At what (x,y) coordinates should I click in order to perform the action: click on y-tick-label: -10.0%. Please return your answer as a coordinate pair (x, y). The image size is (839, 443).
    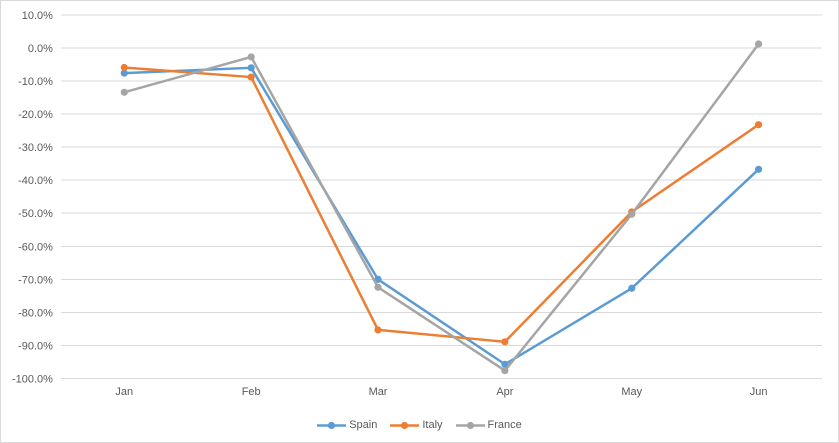
    Looking at the image, I should click on (35, 82).